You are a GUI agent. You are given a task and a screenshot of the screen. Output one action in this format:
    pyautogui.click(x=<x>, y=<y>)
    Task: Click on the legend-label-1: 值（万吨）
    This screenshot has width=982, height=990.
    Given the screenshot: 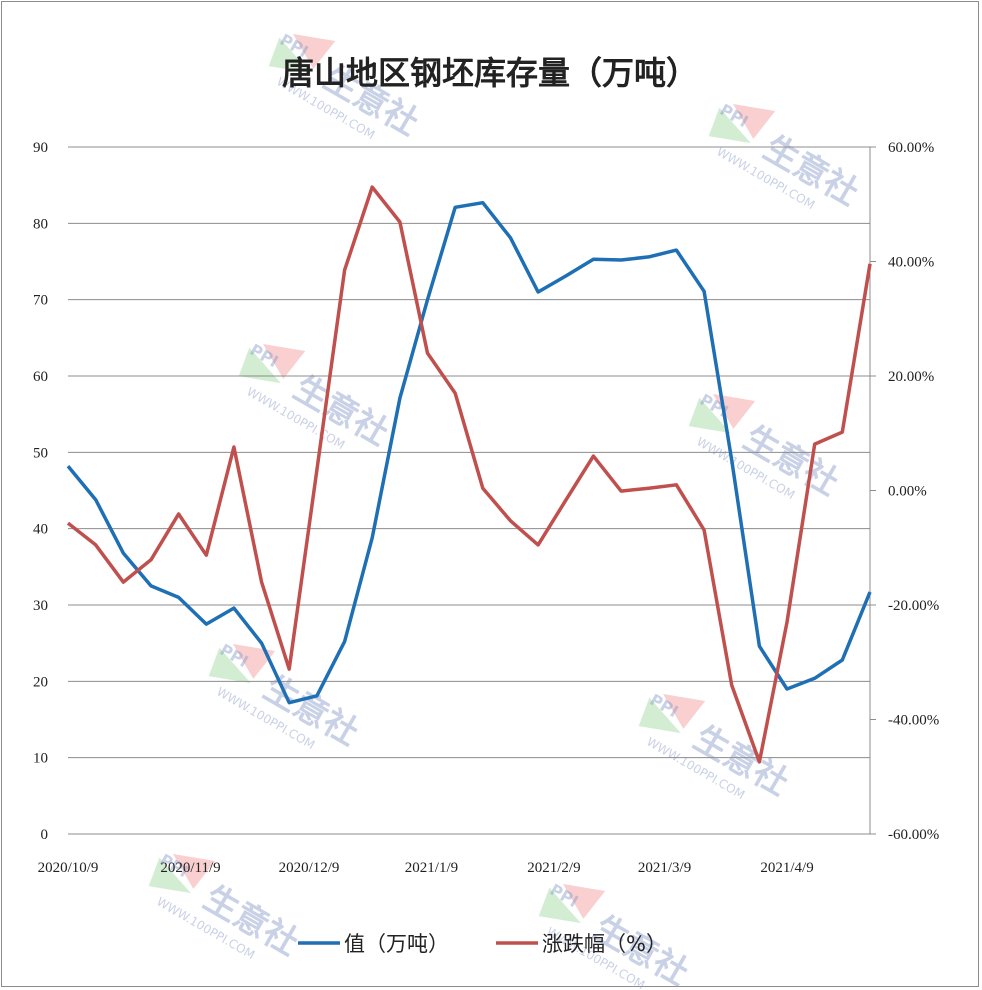 What is the action you would take?
    pyautogui.click(x=396, y=944)
    